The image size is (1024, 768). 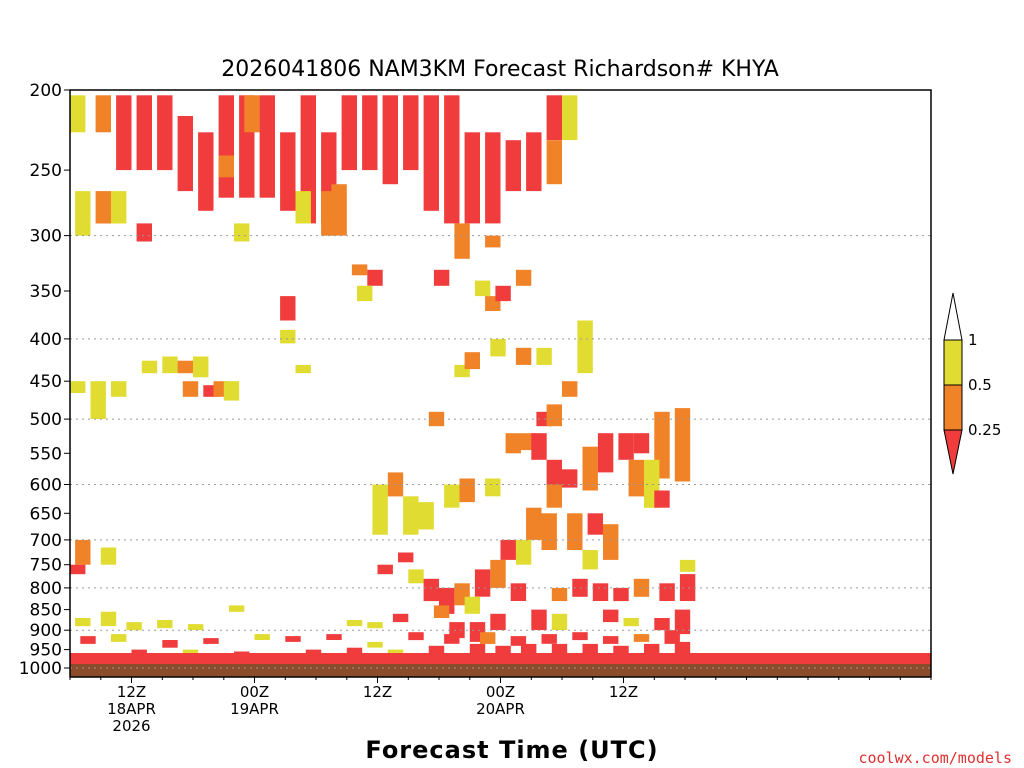 What do you see at coordinates (953, 362) in the screenshot?
I see `colorbar-segment-0.5-1` at bounding box center [953, 362].